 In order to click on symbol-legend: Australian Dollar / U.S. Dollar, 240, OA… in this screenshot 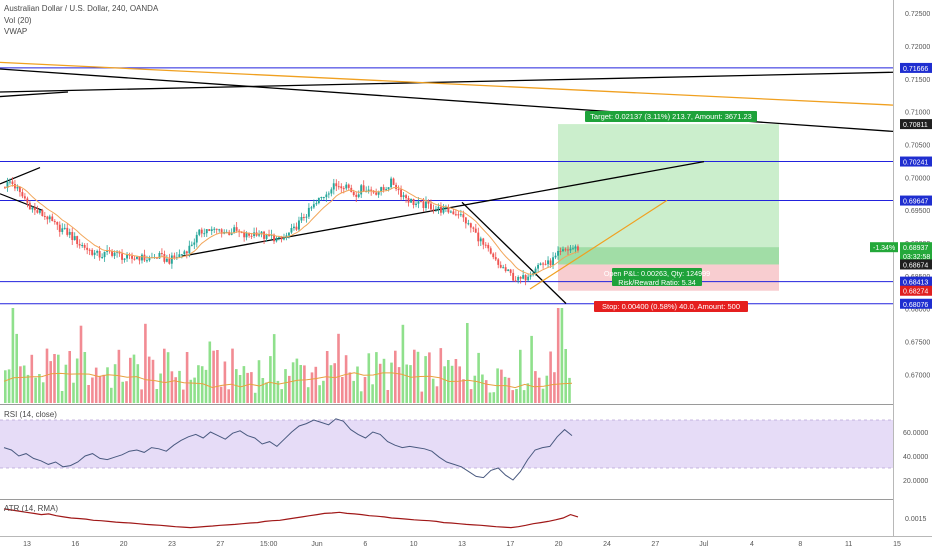, I will do `click(81, 8)`.